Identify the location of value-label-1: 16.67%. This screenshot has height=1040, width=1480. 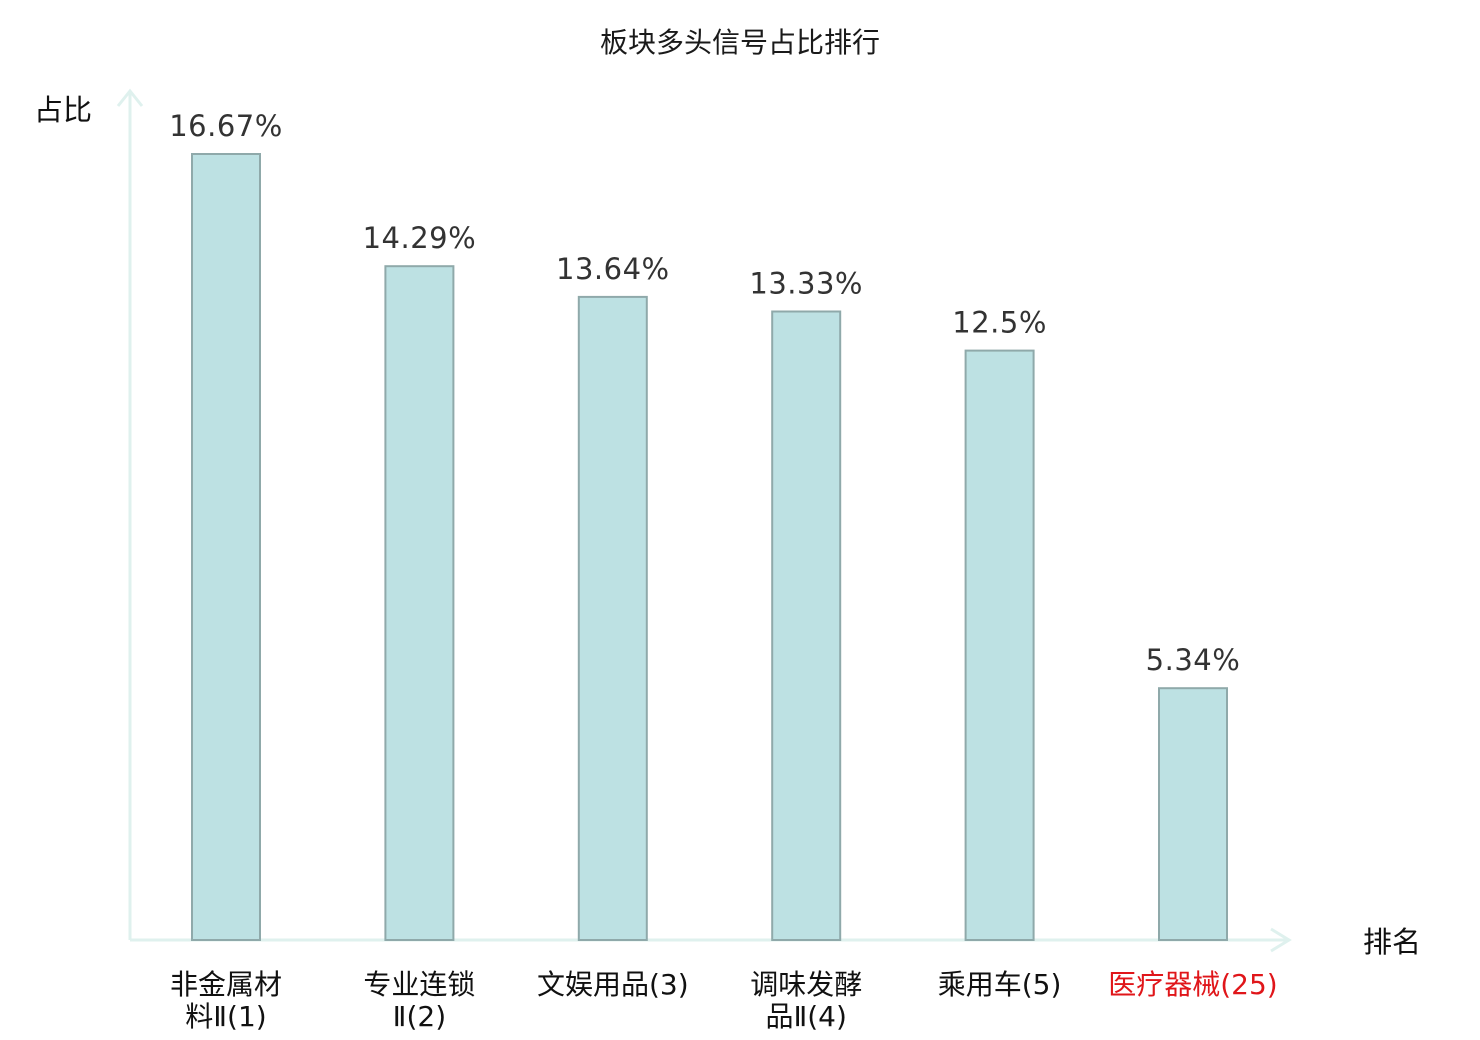
(226, 126).